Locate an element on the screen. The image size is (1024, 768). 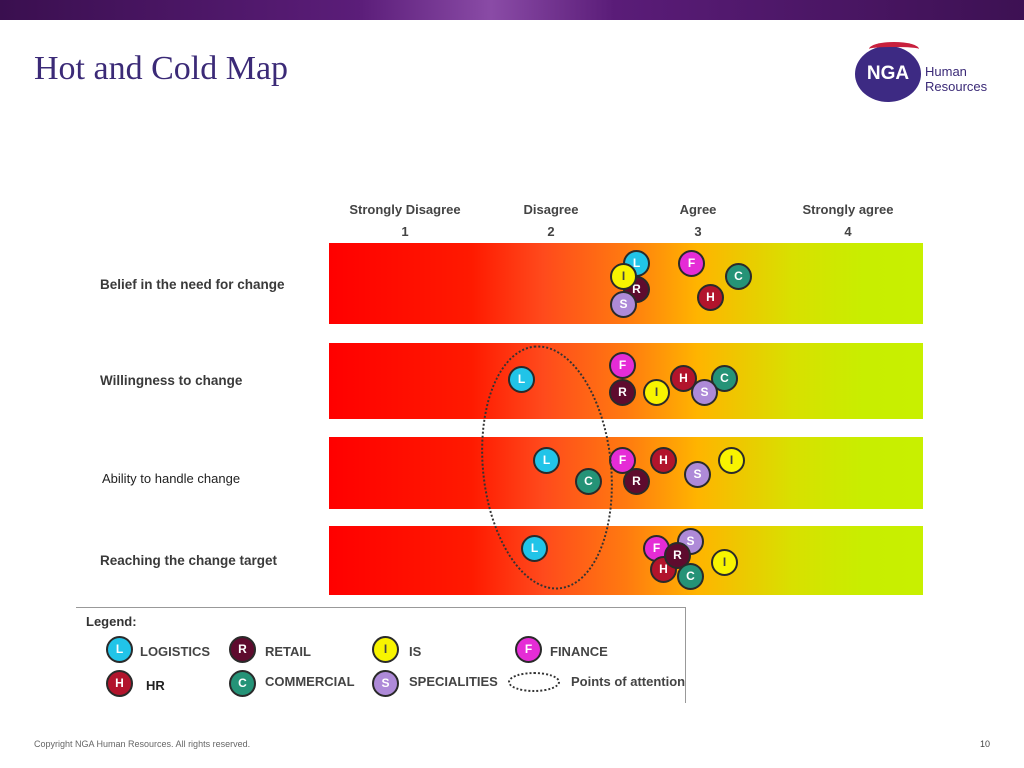
legend-attention-icon is located at coordinates (534, 682).